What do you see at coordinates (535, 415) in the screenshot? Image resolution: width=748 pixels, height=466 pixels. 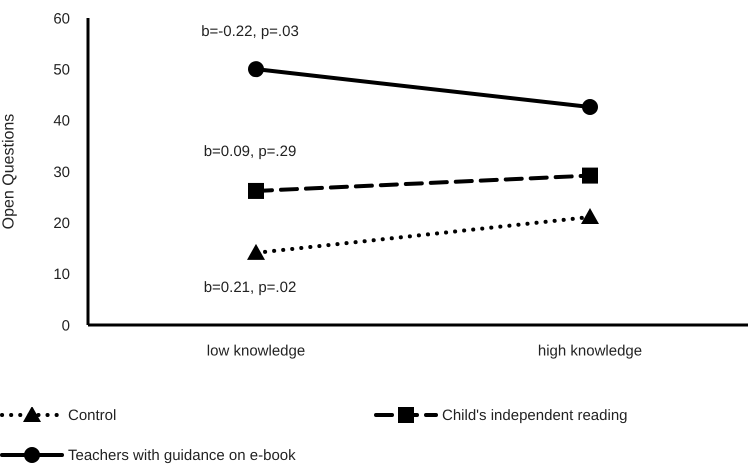 I see `legend-label: Child's independent reading` at bounding box center [535, 415].